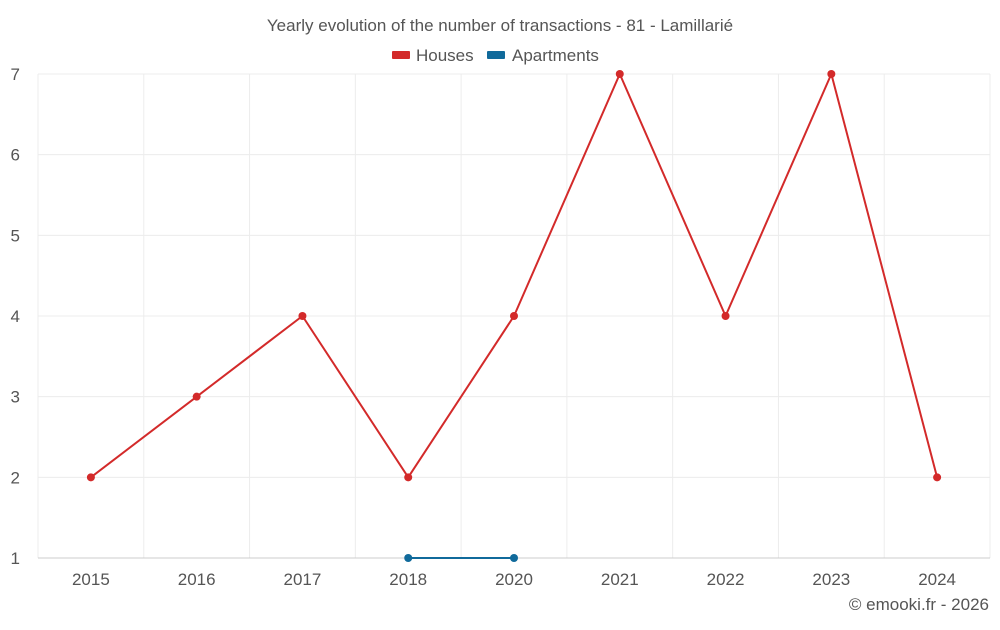  I want to click on y-tick-label: 3, so click(15, 397).